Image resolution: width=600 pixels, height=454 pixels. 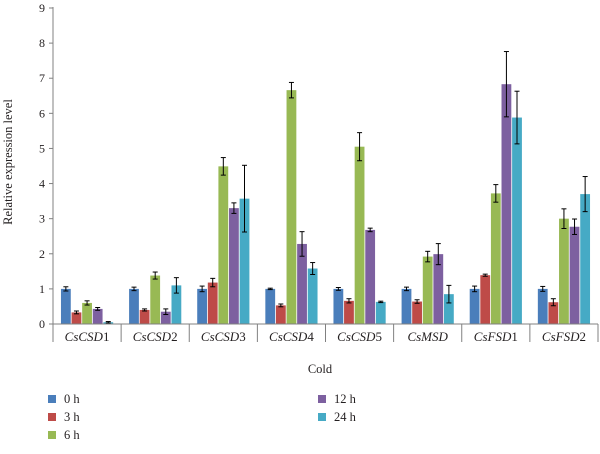 I want to click on x-tick-label: CsCSD2, so click(x=155, y=336).